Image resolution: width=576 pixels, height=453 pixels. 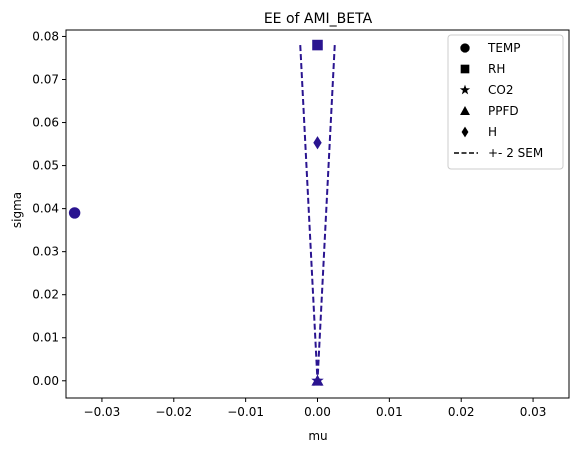 What do you see at coordinates (74, 213) in the screenshot?
I see `point-temp` at bounding box center [74, 213].